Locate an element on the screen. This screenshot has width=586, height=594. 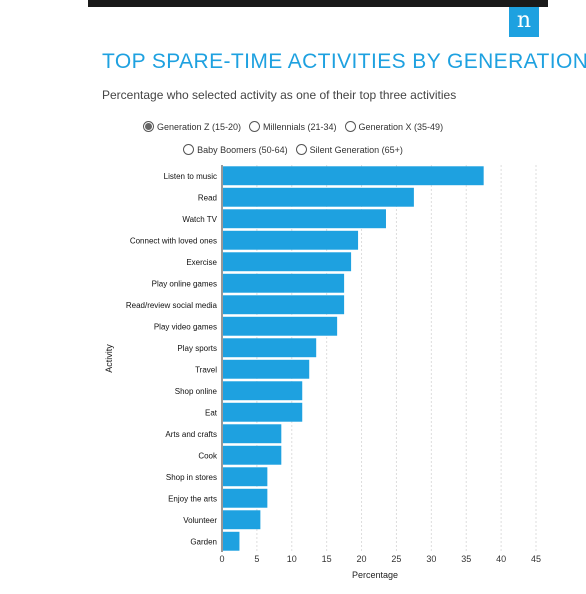
legend-label: Millennials (21-34) is located at coordinates (299, 126).